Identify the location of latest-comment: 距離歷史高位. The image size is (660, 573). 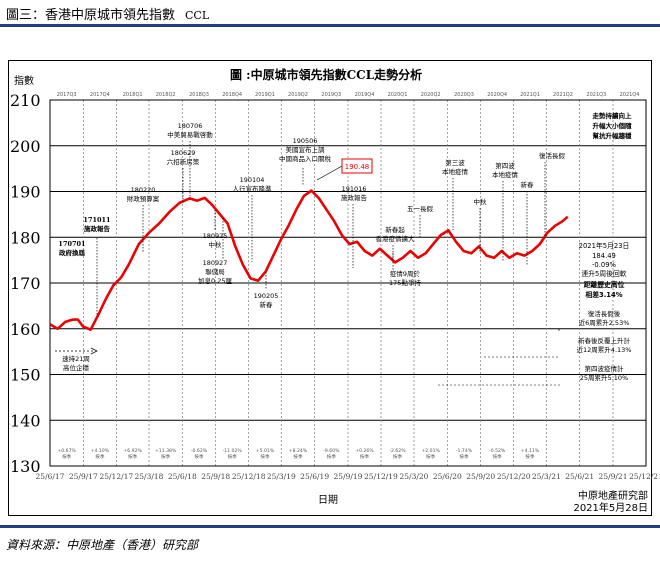
(604, 284).